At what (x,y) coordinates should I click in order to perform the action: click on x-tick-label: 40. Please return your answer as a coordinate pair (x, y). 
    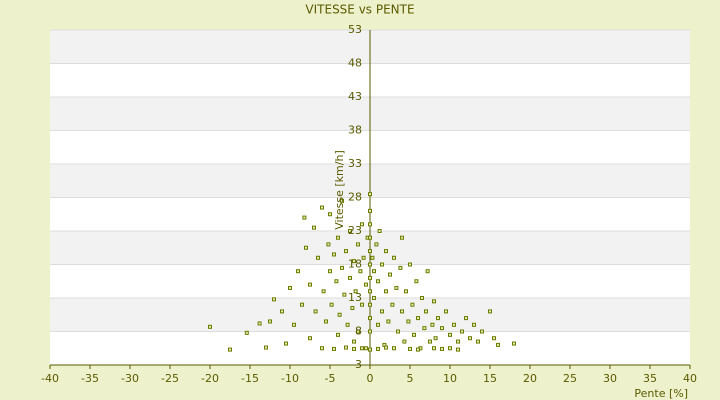
    Looking at the image, I should click on (690, 378).